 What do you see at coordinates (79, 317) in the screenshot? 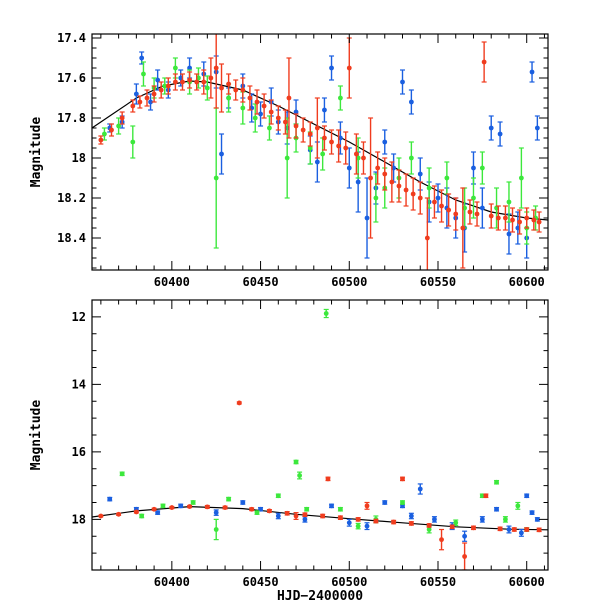
I see `y-tick-label: 12` at bounding box center [79, 317].